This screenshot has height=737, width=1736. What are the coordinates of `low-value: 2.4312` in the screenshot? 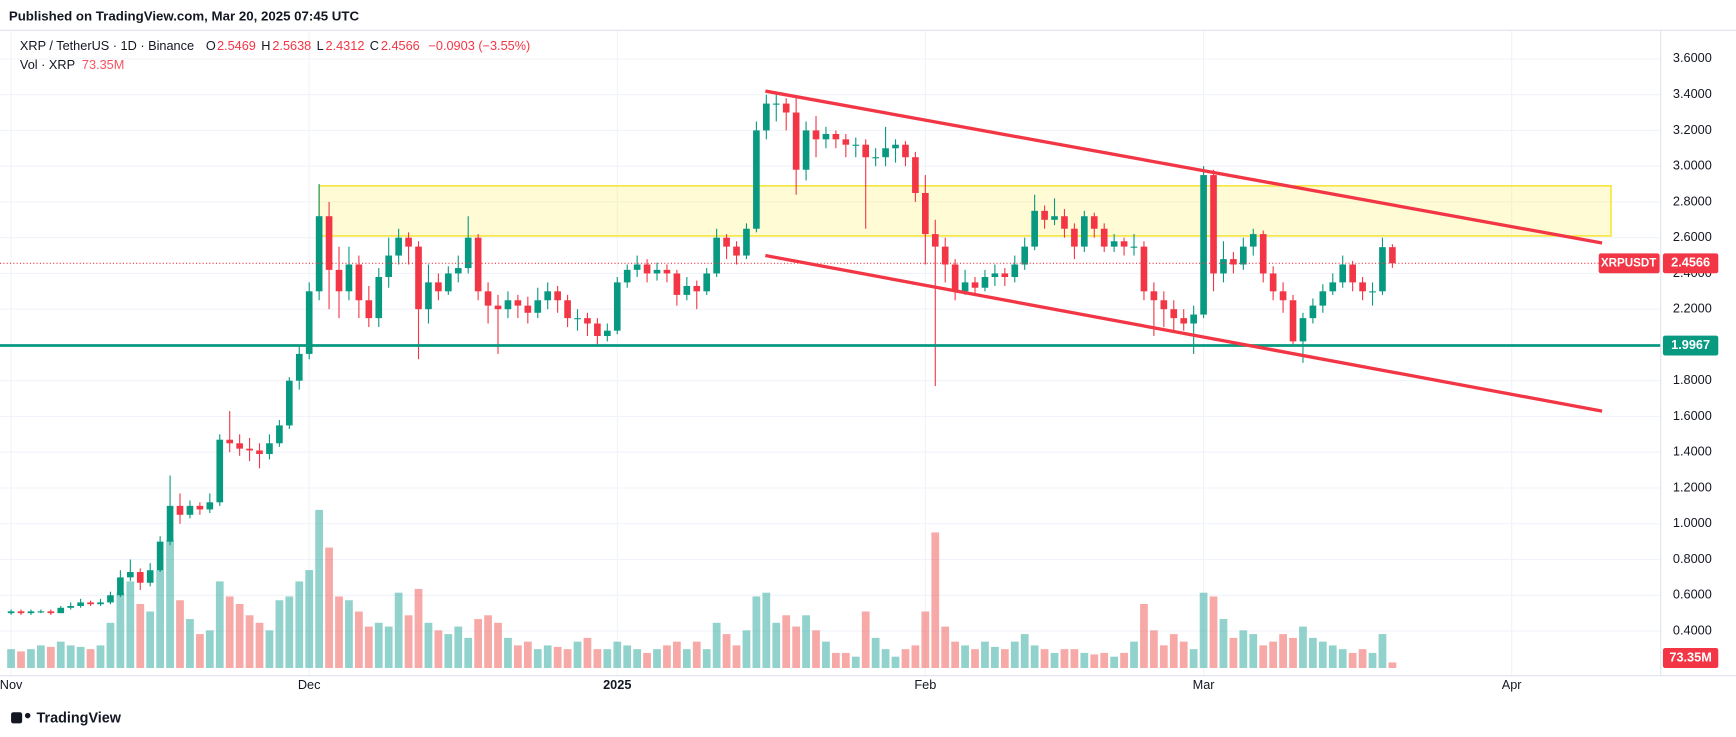 It's located at (345, 45).